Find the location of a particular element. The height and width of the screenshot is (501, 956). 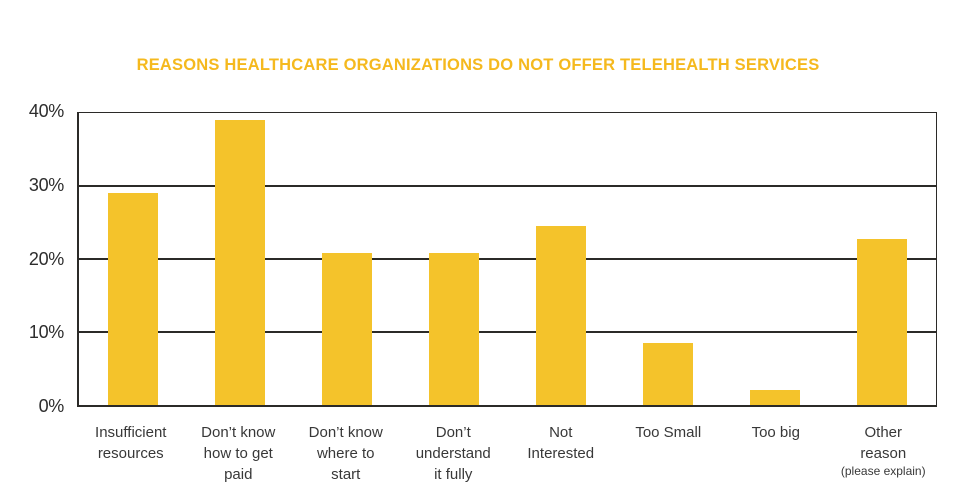

x-axis-label: Insufficient resources is located at coordinates (131, 453).